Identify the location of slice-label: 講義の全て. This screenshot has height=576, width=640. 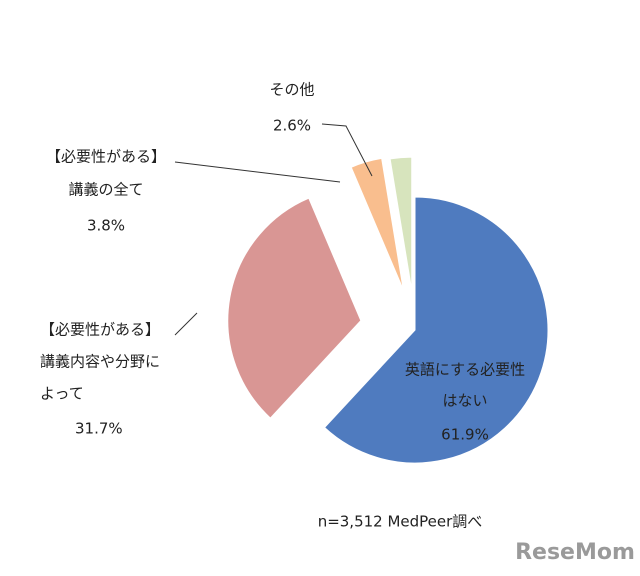
(105, 190).